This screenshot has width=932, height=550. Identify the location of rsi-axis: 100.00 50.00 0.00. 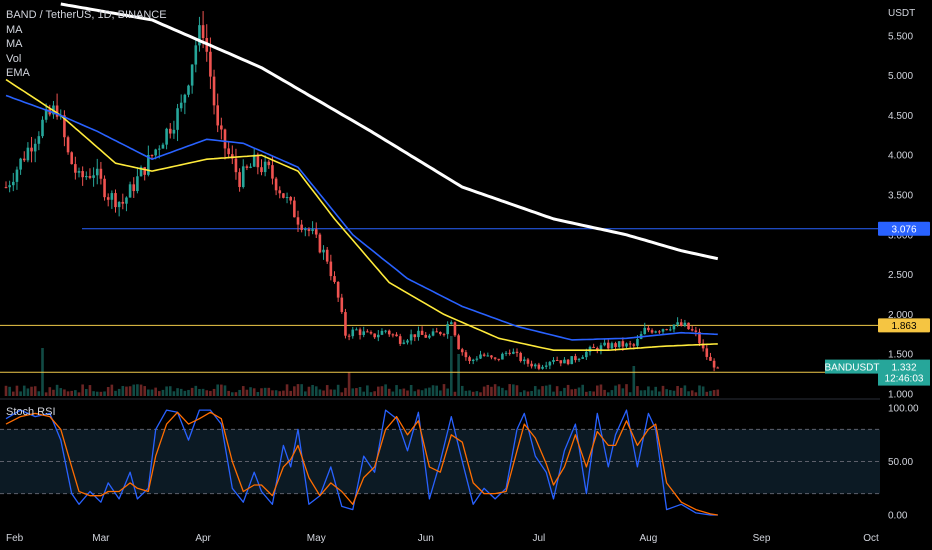
(903, 463).